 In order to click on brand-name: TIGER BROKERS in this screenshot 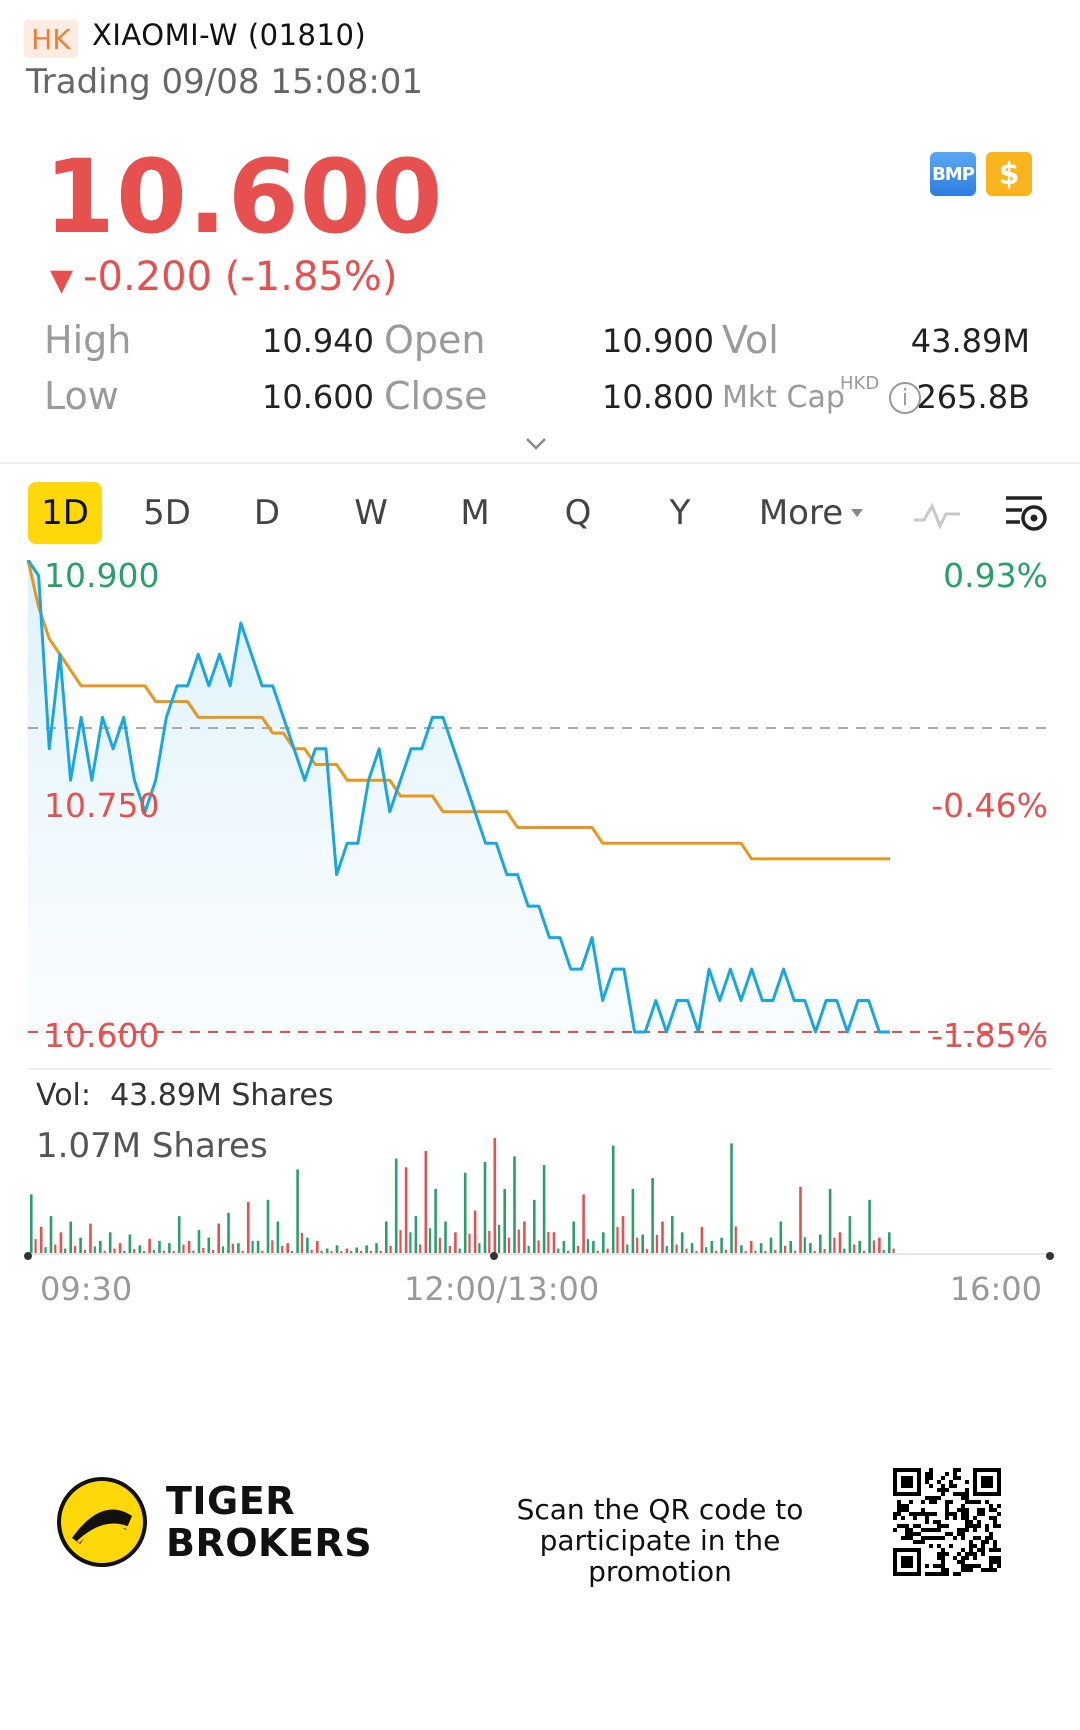, I will do `click(269, 1522)`.